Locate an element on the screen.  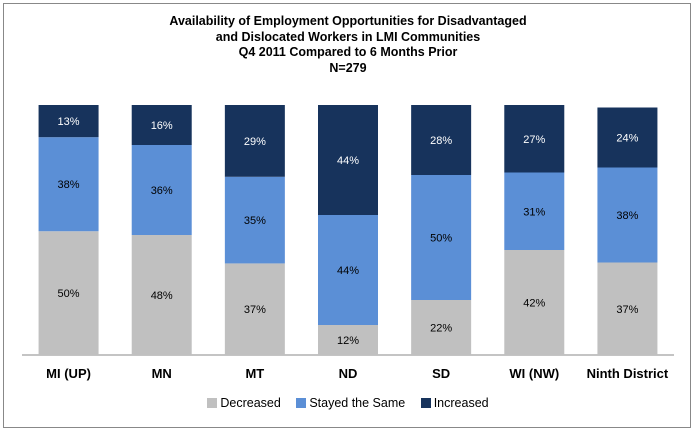
bar-segment-stayed-the-same-mn is located at coordinates (161, 190).